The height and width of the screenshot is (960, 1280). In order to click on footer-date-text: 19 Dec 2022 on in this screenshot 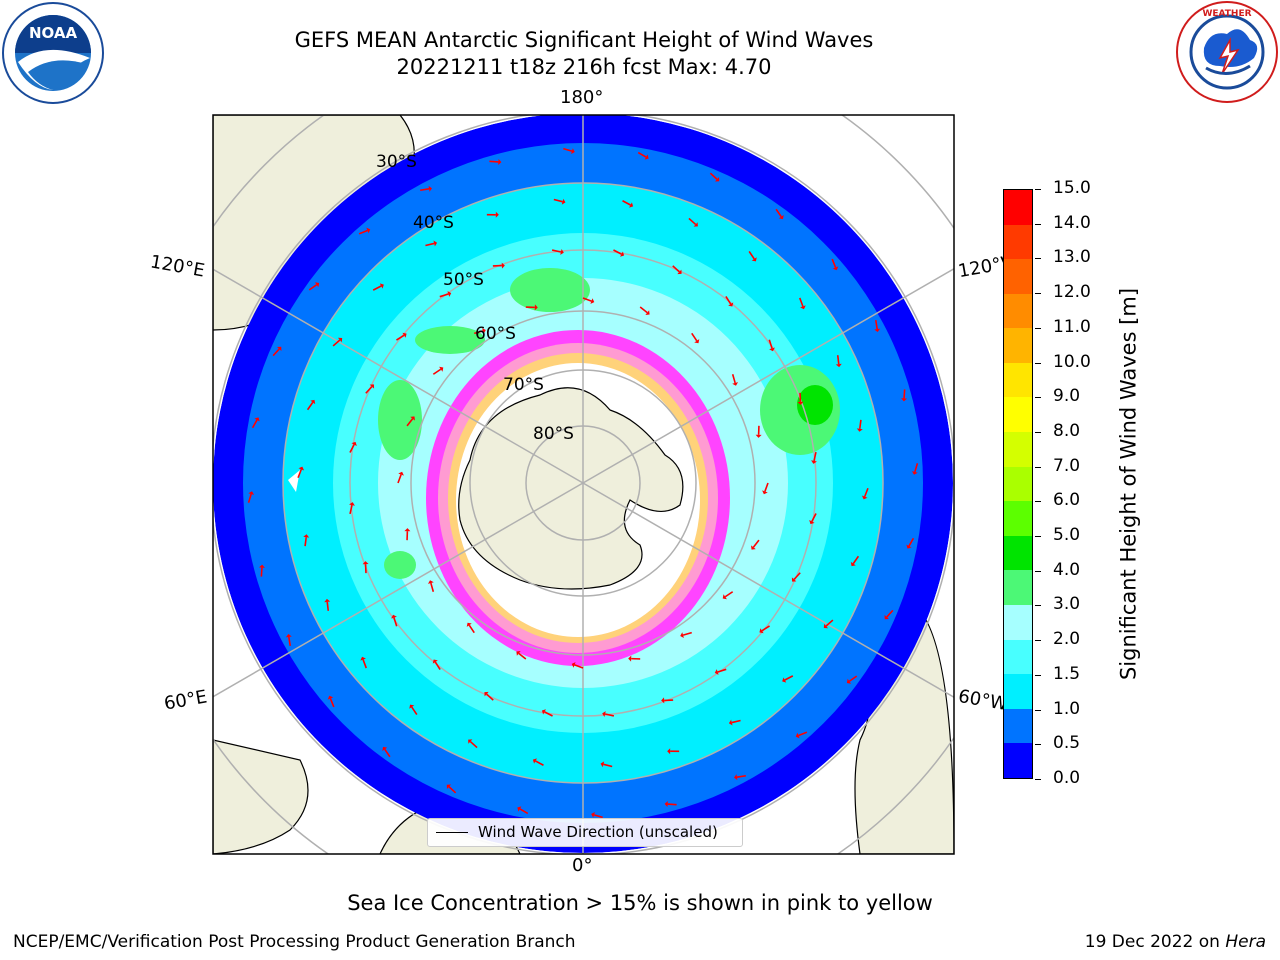, I will do `click(1152, 942)`.